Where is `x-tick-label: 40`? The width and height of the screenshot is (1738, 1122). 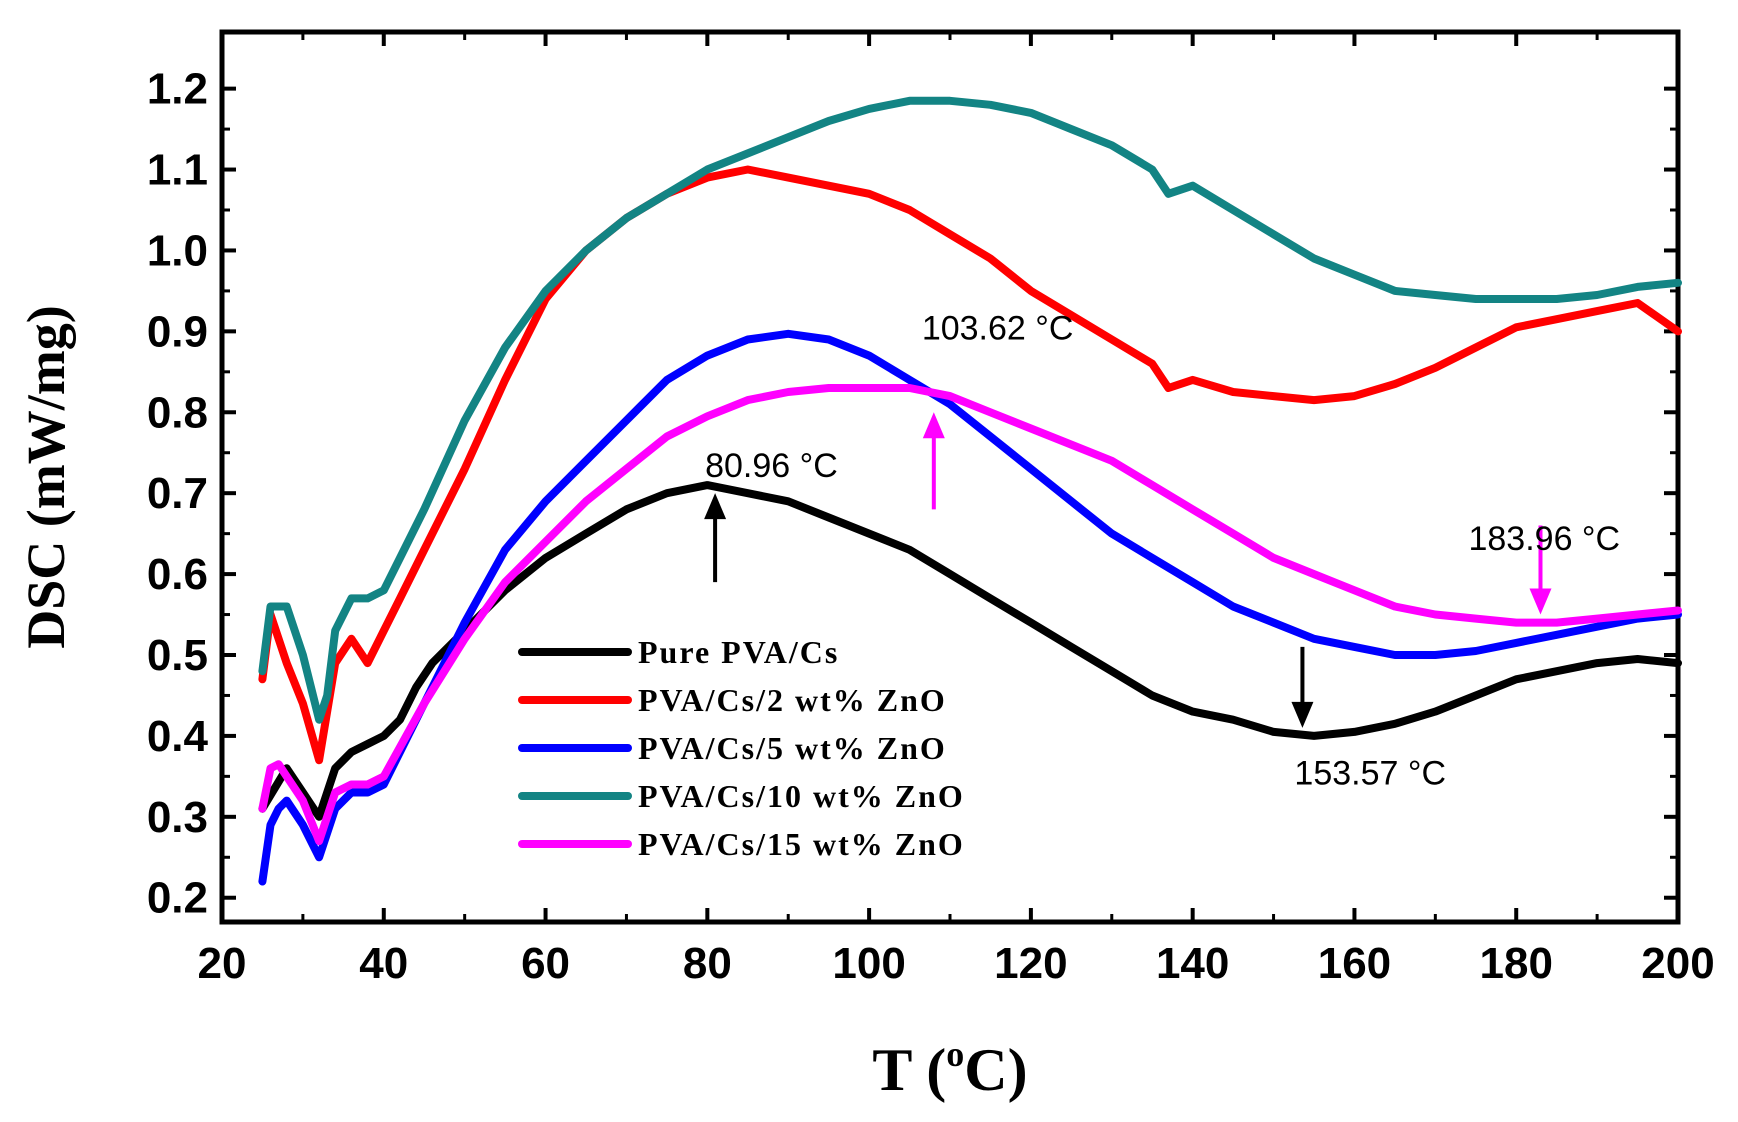
x-tick-label: 40 is located at coordinates (383, 963).